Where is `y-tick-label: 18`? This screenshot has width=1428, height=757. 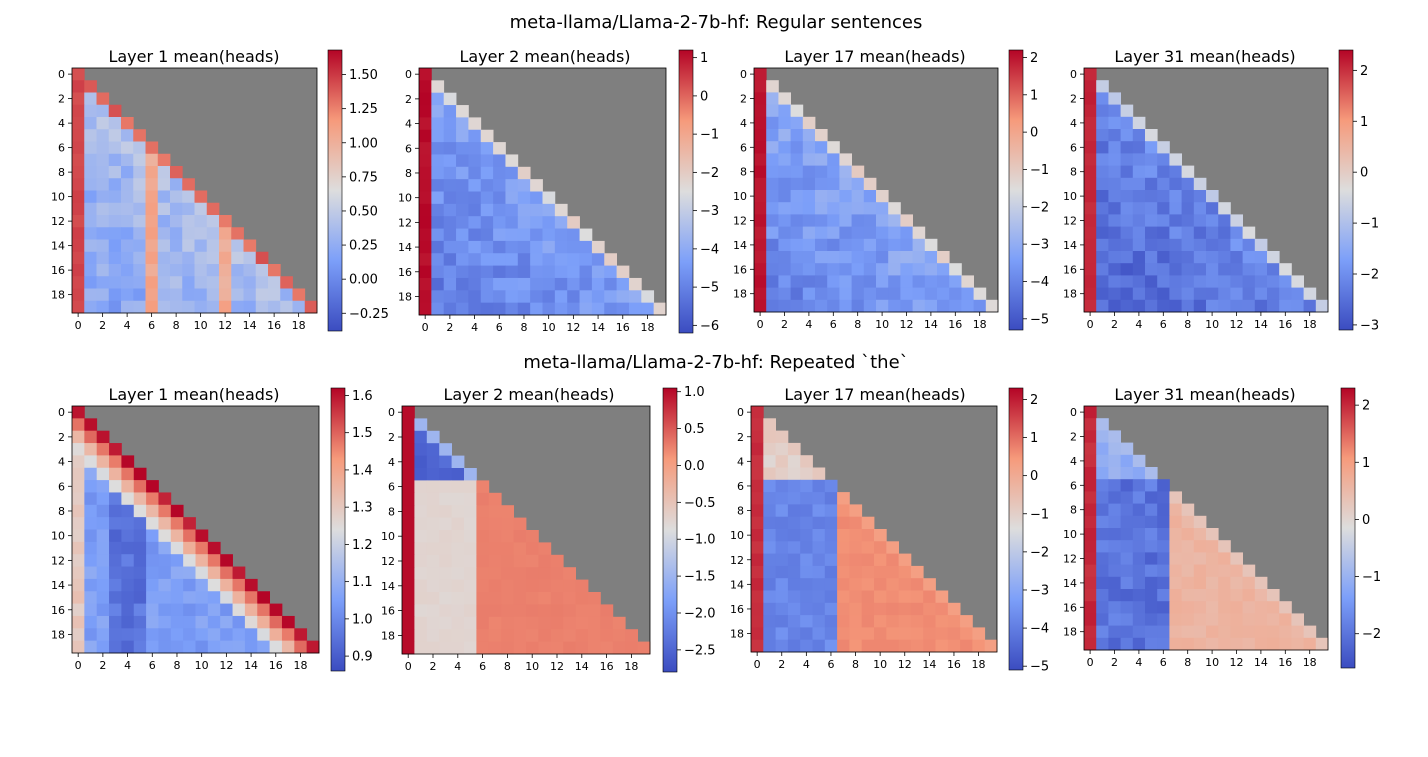
y-tick-label: 18 is located at coordinates (737, 634).